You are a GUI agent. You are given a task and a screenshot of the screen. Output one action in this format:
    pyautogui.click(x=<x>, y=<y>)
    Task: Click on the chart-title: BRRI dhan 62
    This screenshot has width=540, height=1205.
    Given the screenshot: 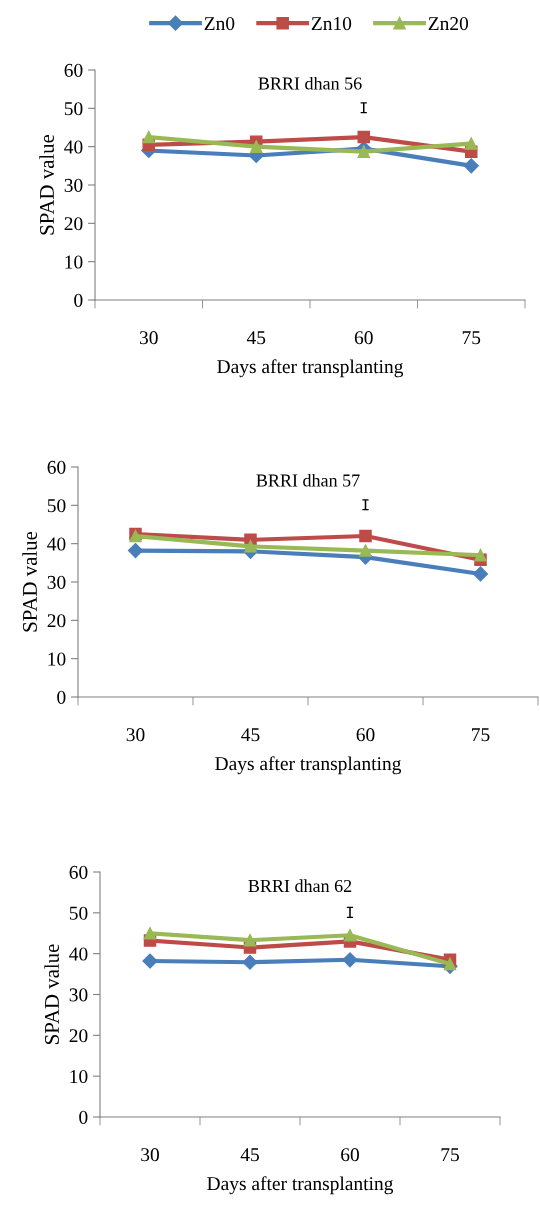 What is the action you would take?
    pyautogui.click(x=300, y=886)
    